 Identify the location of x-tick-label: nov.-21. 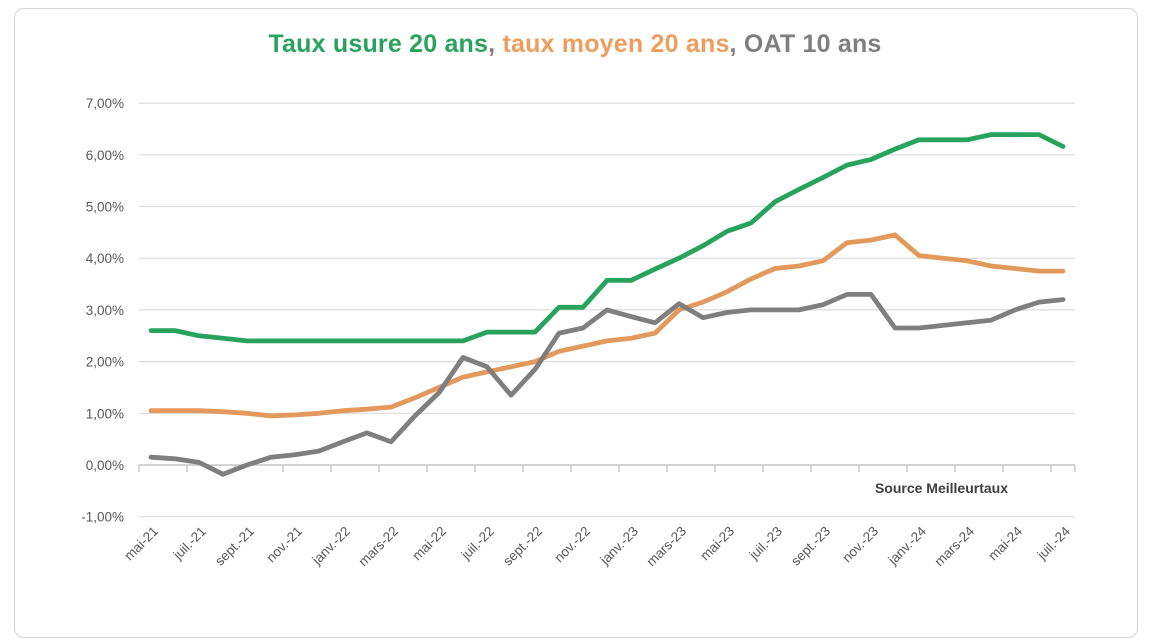
(284, 545).